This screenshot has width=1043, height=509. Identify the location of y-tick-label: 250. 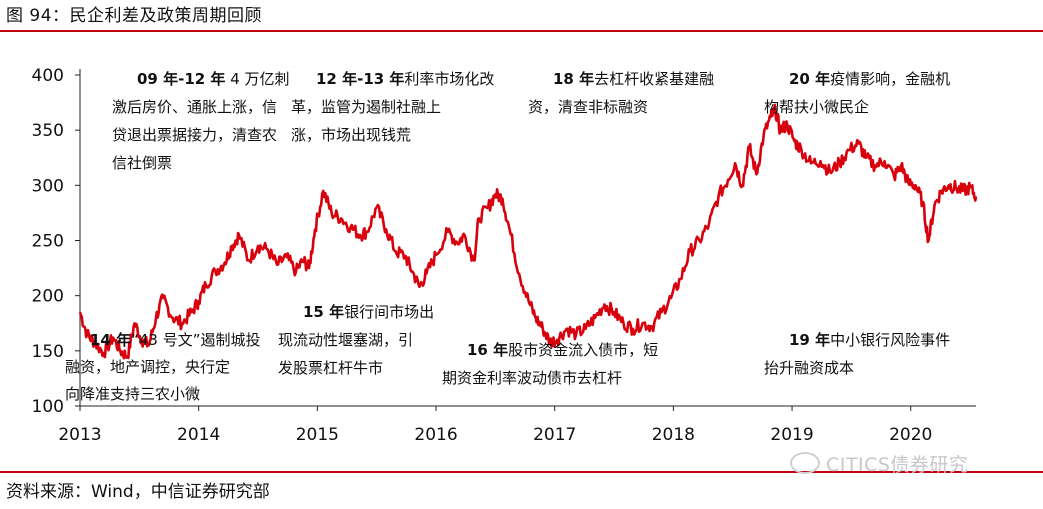
(48, 242).